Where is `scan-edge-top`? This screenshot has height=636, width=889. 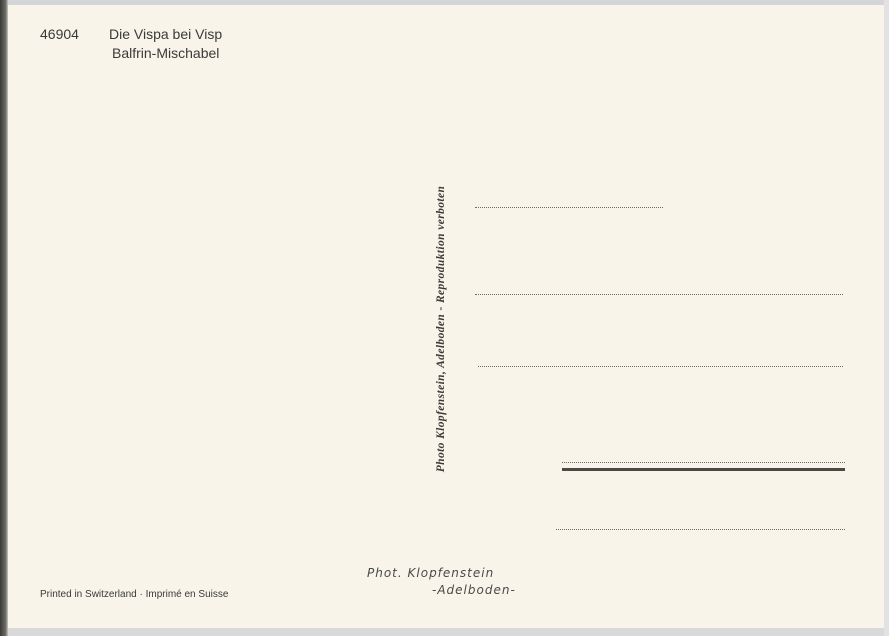
scan-edge-top is located at coordinates (444, 2).